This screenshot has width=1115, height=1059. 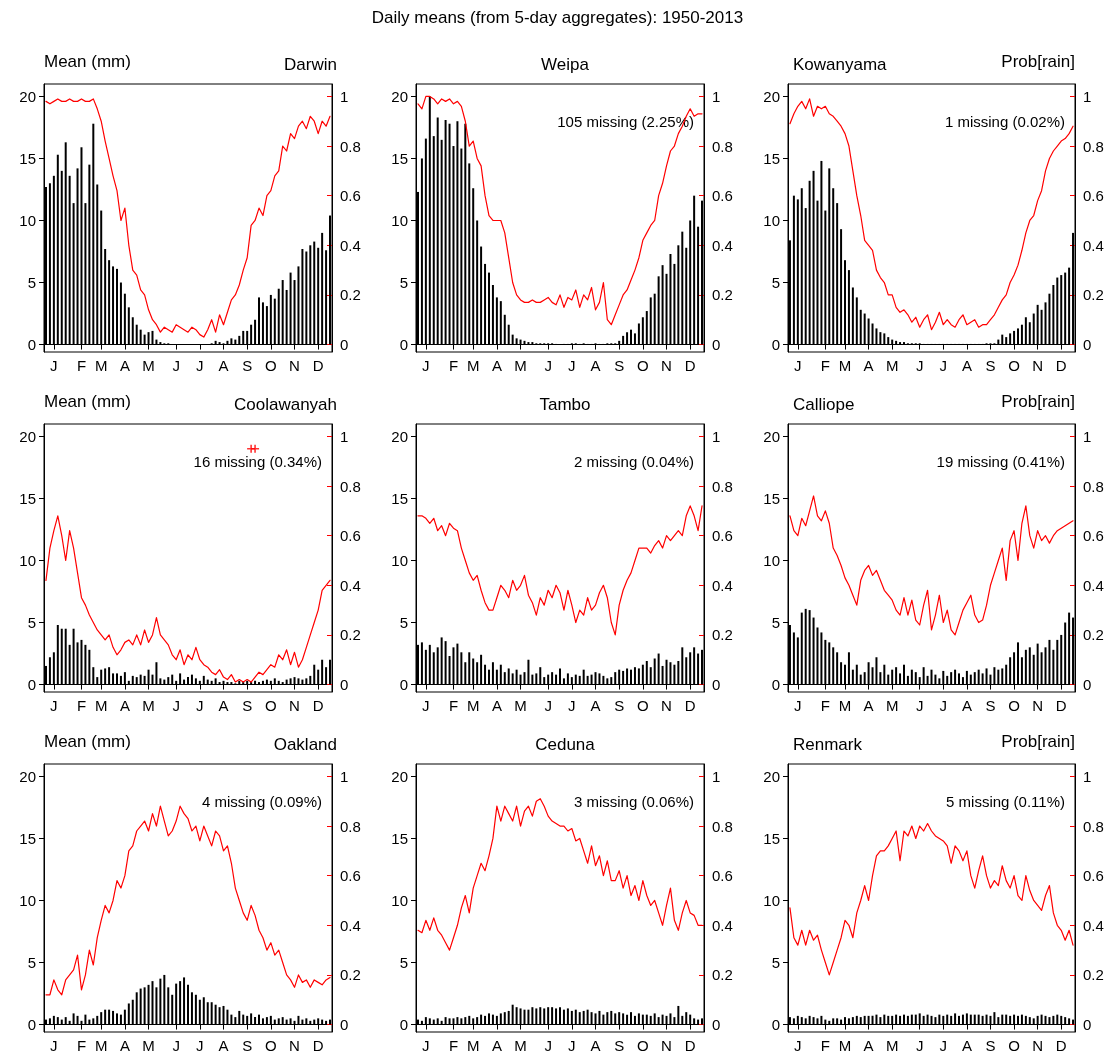 I want to click on x-tick-label: F, so click(x=81, y=365).